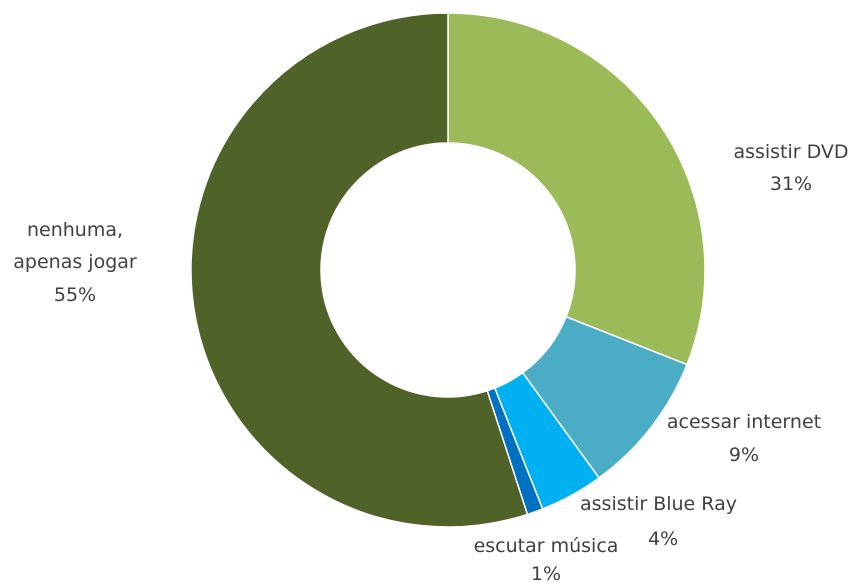 This screenshot has width=858, height=583. What do you see at coordinates (75, 262) in the screenshot?
I see `data-label-nenhuma-apenas-jogar-line2: apenas jogar` at bounding box center [75, 262].